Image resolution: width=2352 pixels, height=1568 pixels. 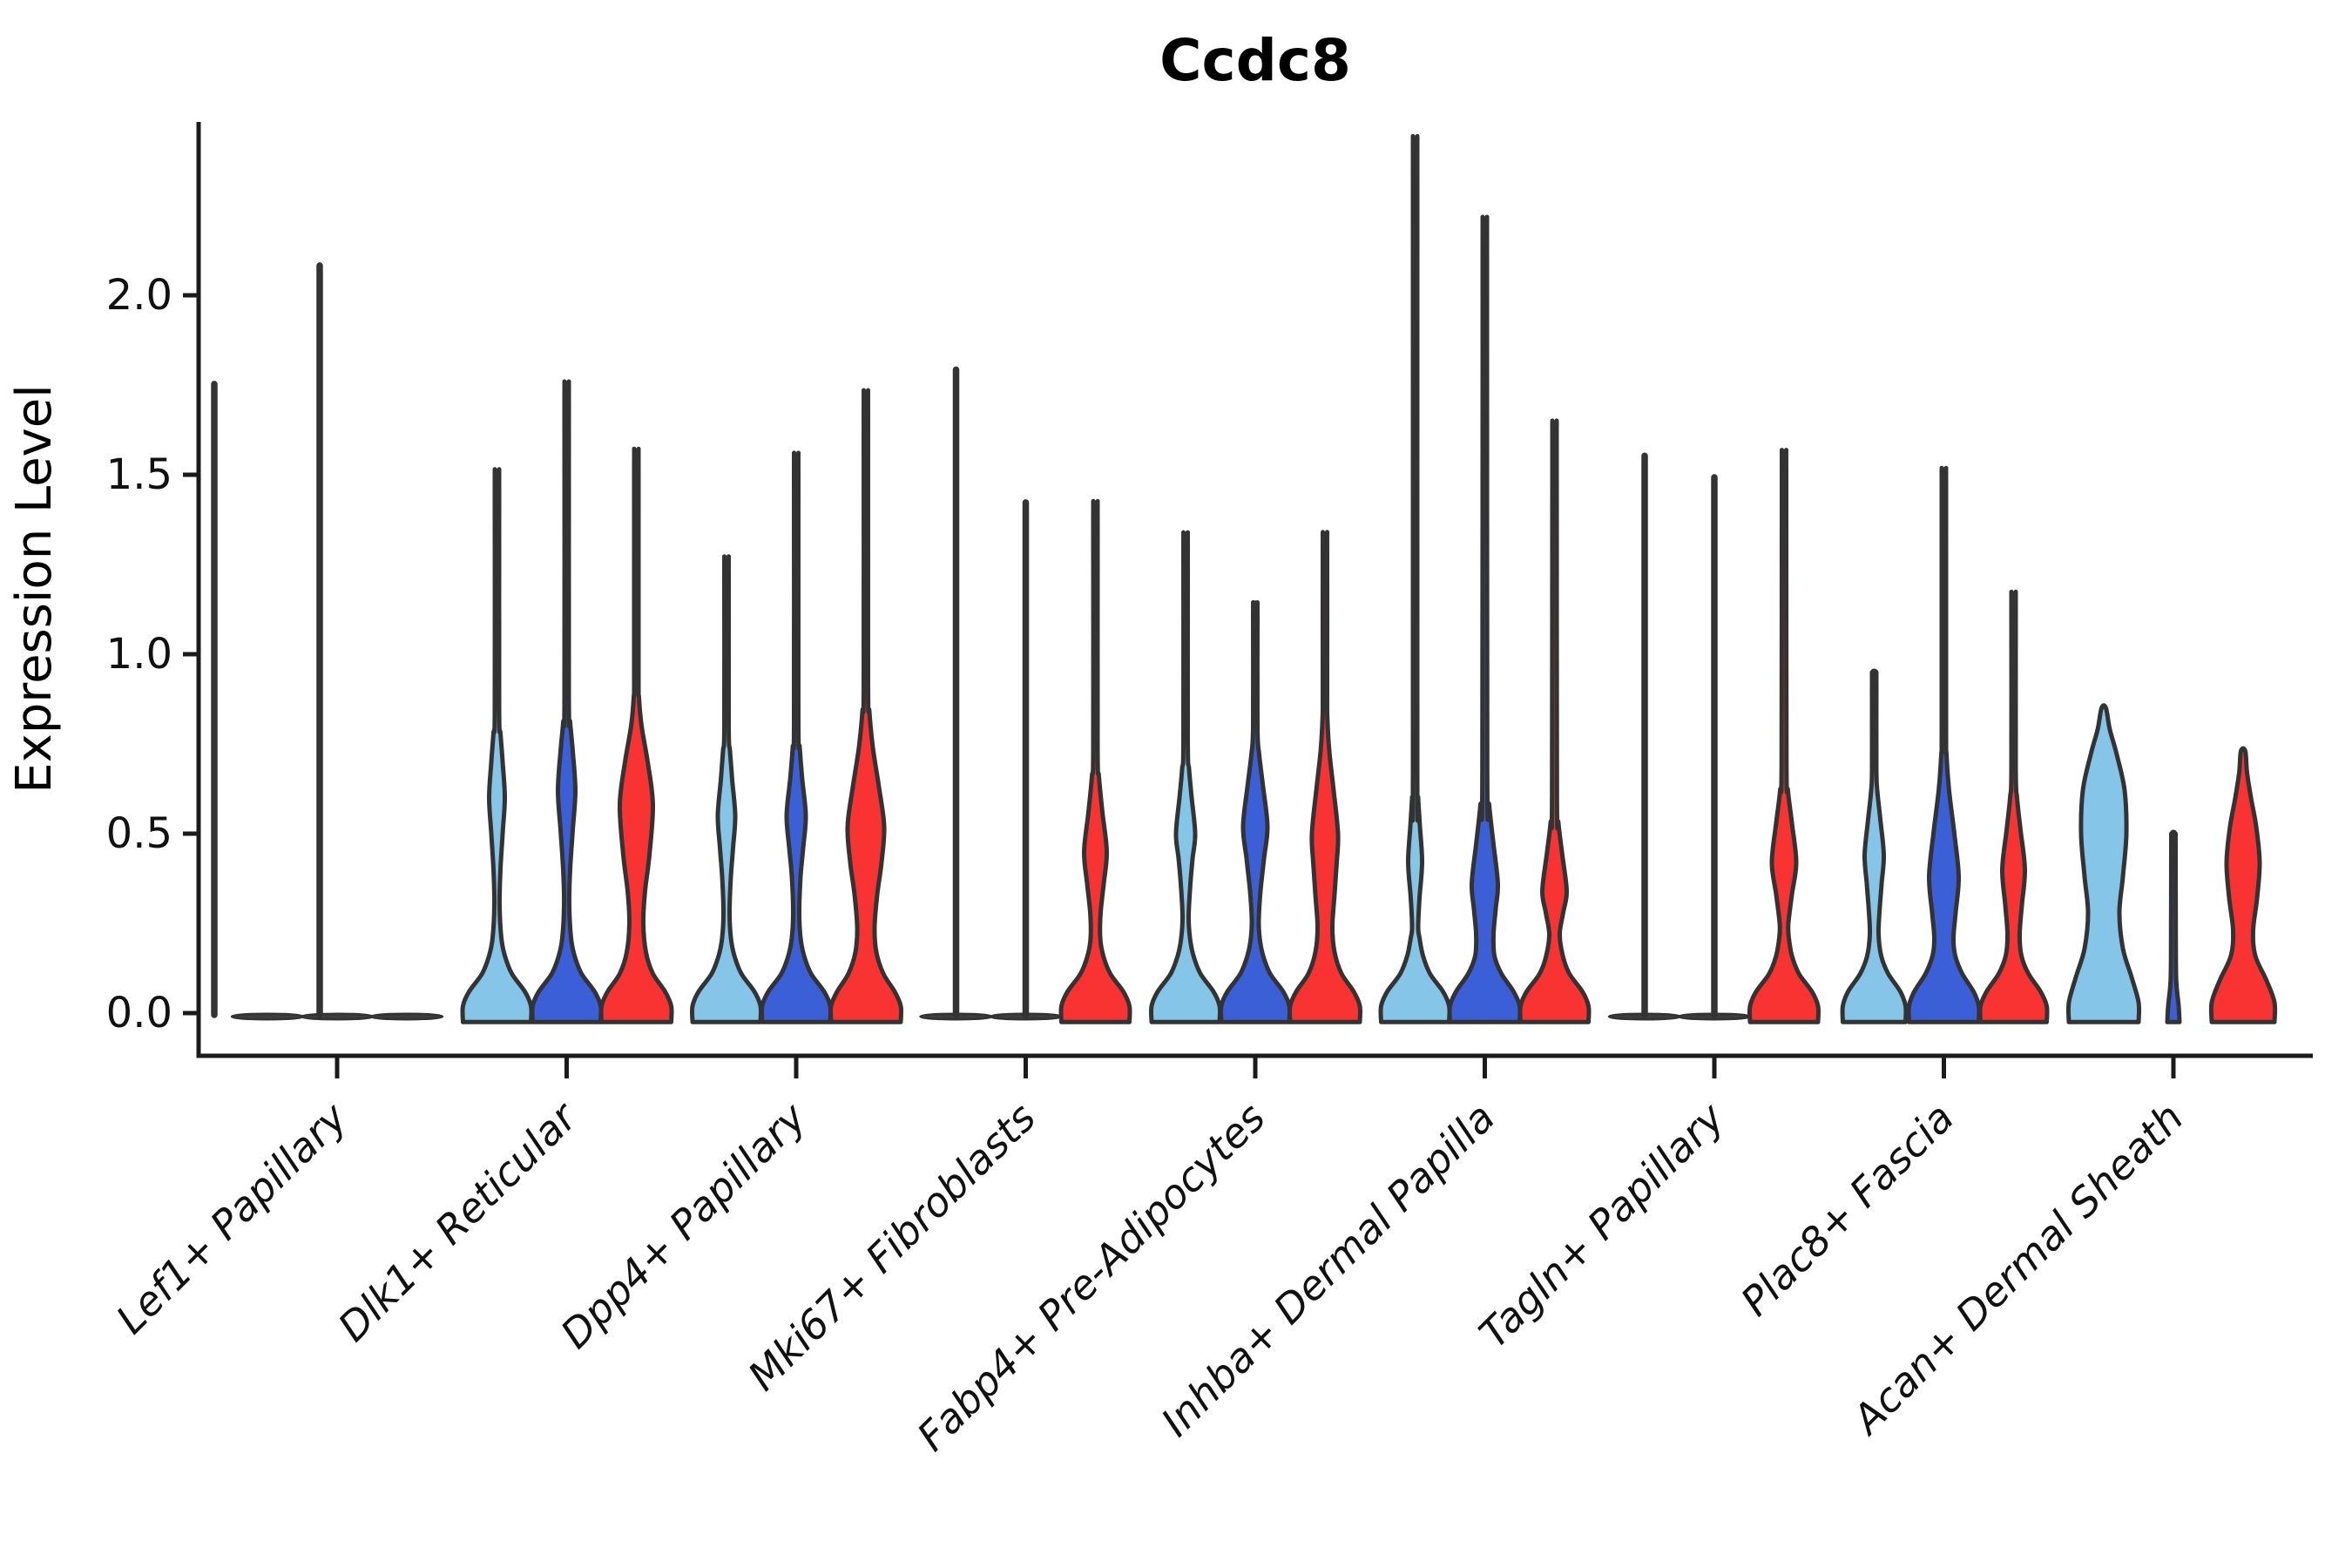 I want to click on x-category-label: Dlk1+ Reticular, so click(x=459, y=1221).